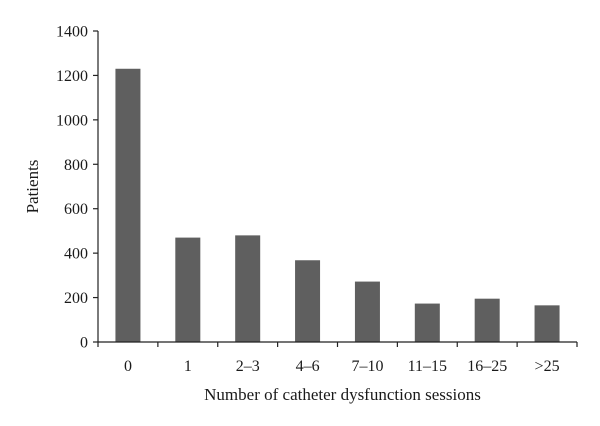  I want to click on y-tick-label: 600, so click(76, 209).